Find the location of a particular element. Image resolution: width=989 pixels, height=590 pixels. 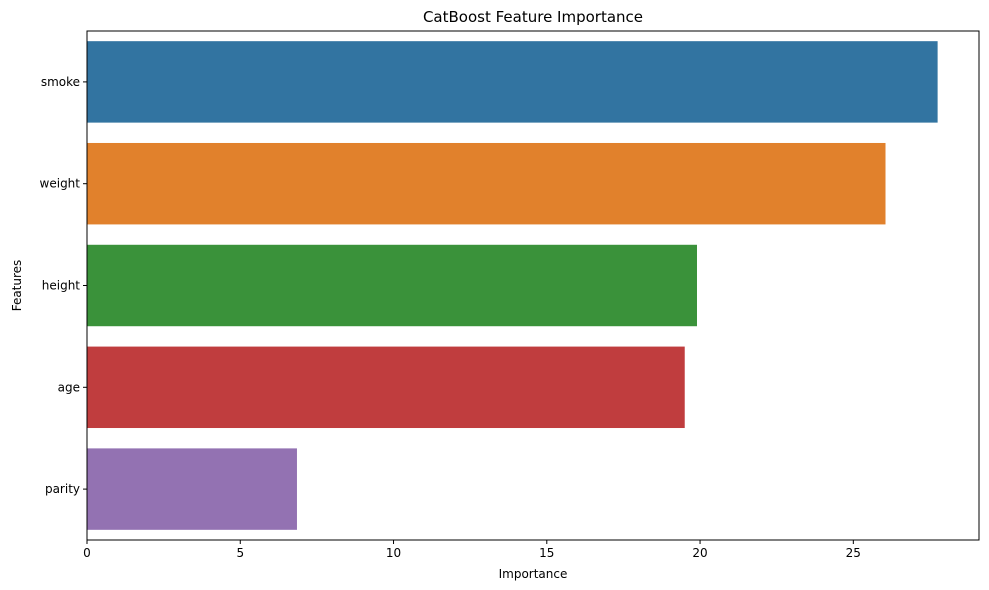

y-axis: smoke weight height age parity is located at coordinates (63, 285).